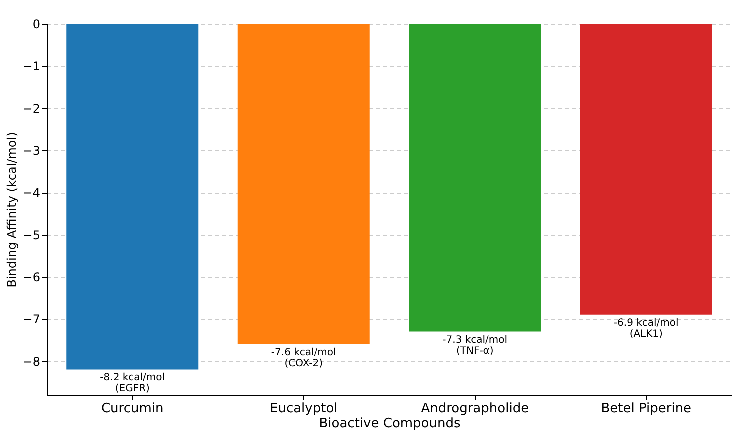  Describe the element at coordinates (11, 210) in the screenshot. I see `y-axis-title: Binding Affinity (kcal/mol)` at that location.